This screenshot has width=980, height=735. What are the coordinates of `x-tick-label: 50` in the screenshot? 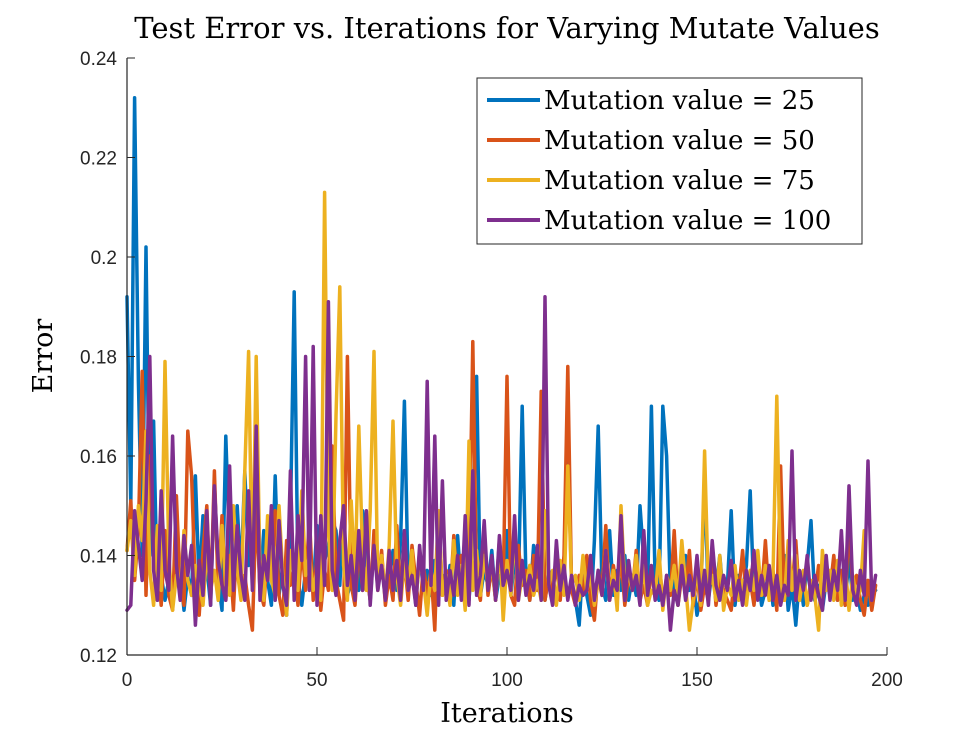 It's located at (316, 680).